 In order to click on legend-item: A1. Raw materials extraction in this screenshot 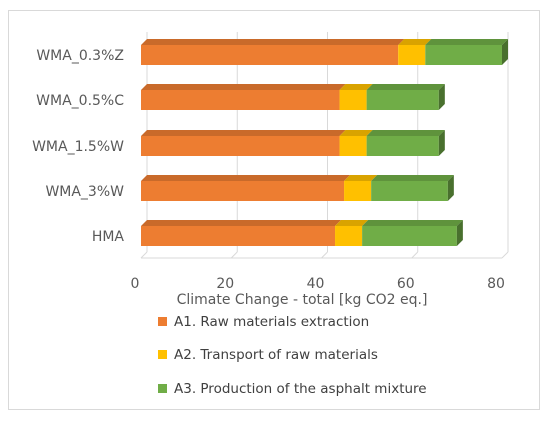, I will do `click(263, 322)`.